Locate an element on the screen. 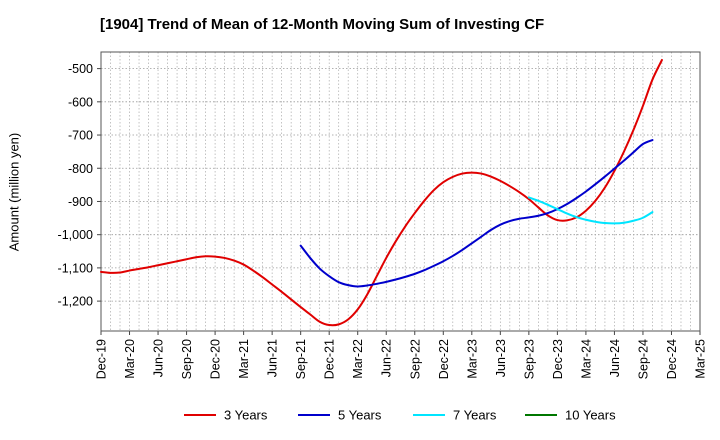 The height and width of the screenshot is (440, 720). x-tick-label: Mar-21 is located at coordinates (244, 359).